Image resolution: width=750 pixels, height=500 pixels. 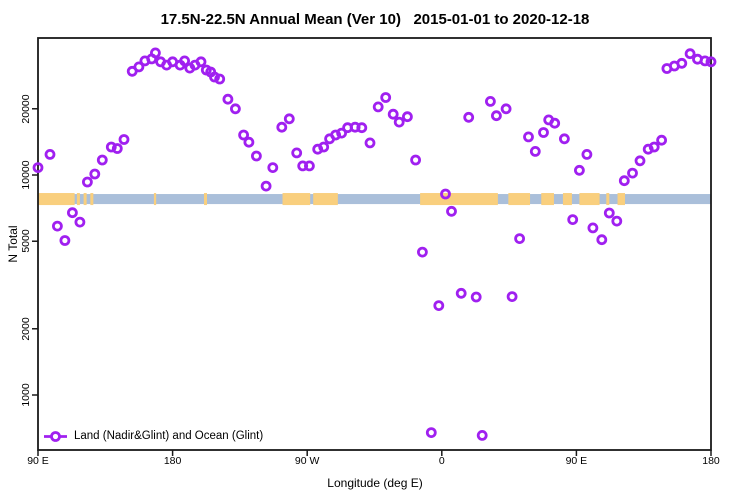 I want to click on x-axis-label: Longitude (deg E), so click(x=375, y=483).